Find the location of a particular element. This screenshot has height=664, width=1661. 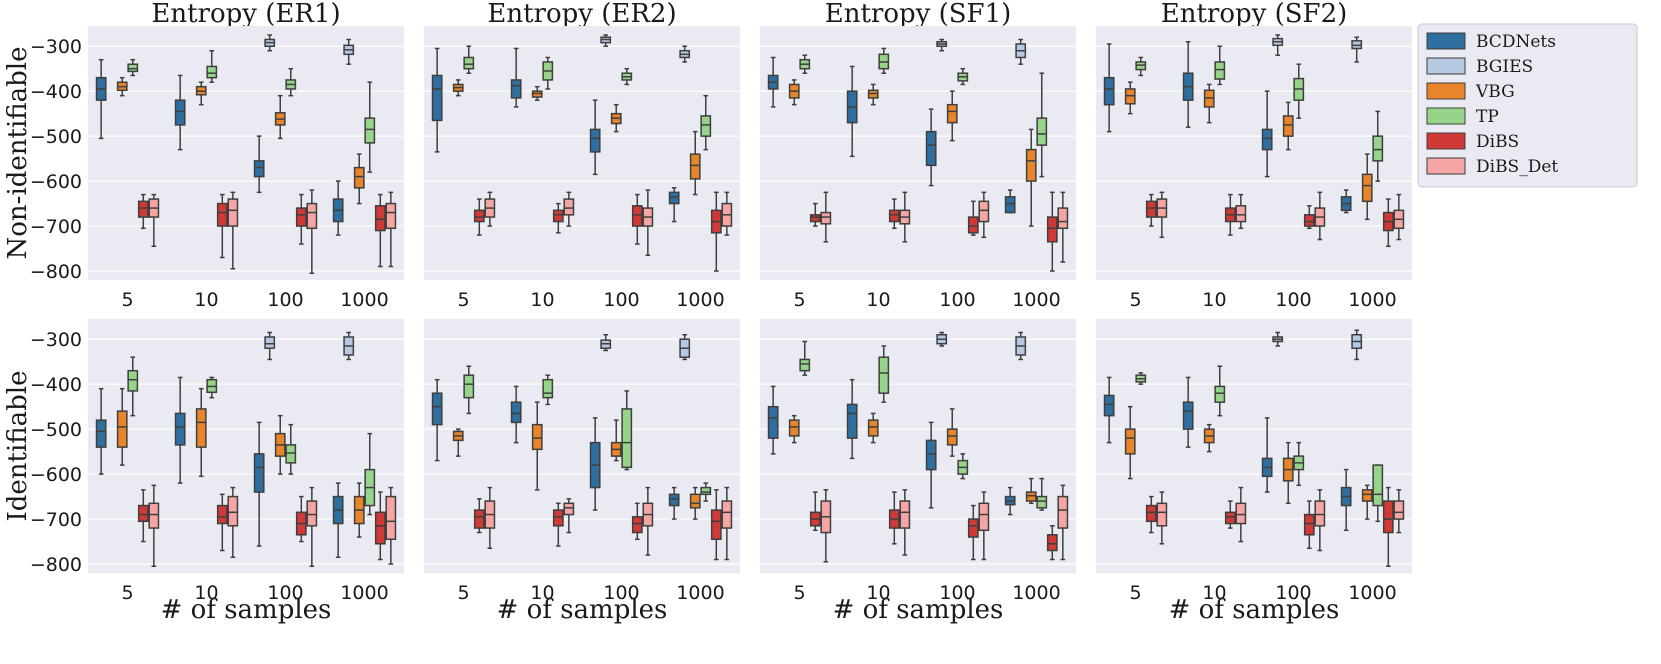

row-label-1: Non-identifiable is located at coordinates (18, 153).